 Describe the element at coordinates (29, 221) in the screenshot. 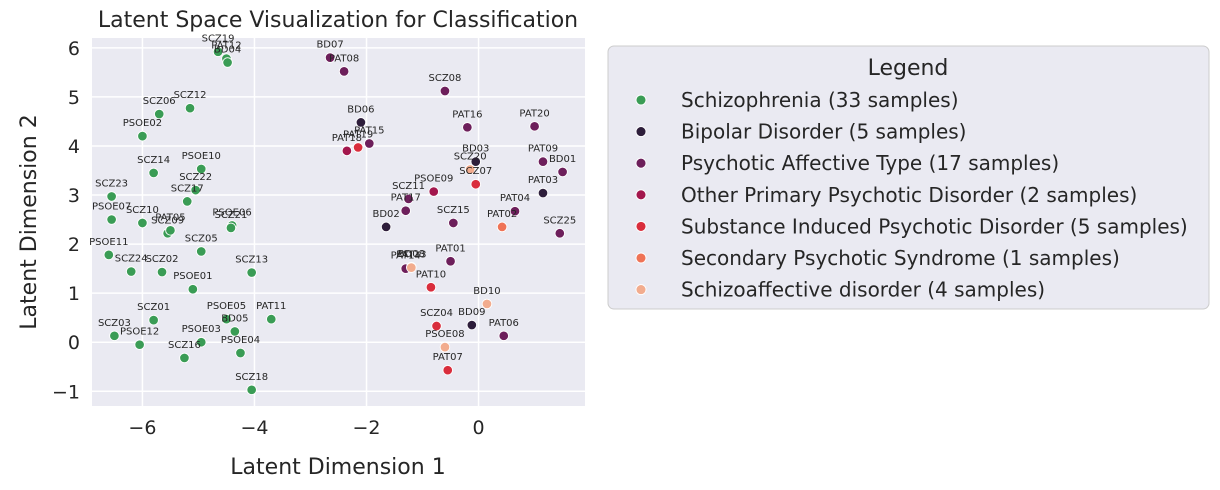

I see `y-axis-label: Latent Dimension 2` at that location.